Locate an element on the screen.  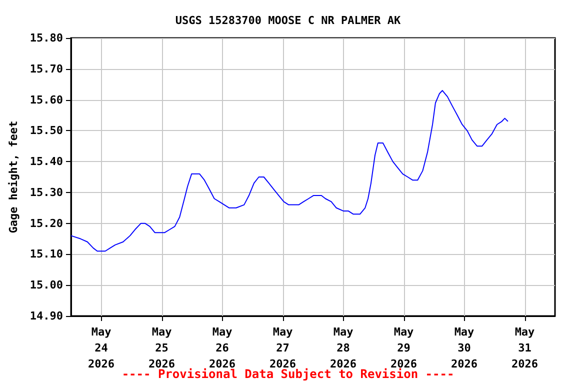
y-tick-label: 15.20 is located at coordinates (47, 223).